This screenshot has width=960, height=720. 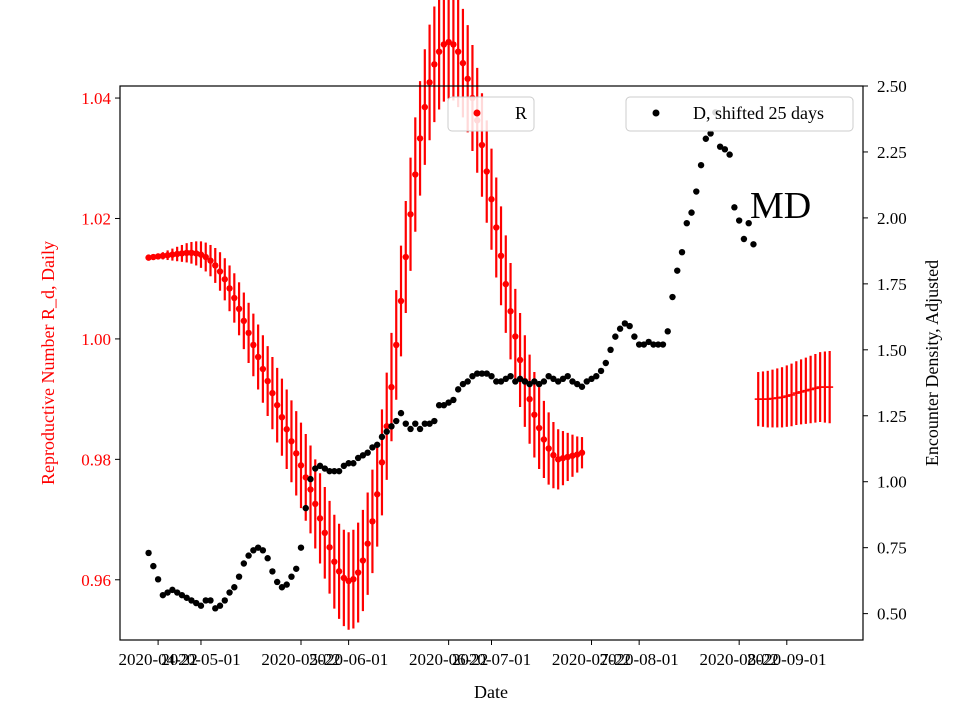 I want to click on x-tick-label: 2020-06-22, so click(x=448, y=659).